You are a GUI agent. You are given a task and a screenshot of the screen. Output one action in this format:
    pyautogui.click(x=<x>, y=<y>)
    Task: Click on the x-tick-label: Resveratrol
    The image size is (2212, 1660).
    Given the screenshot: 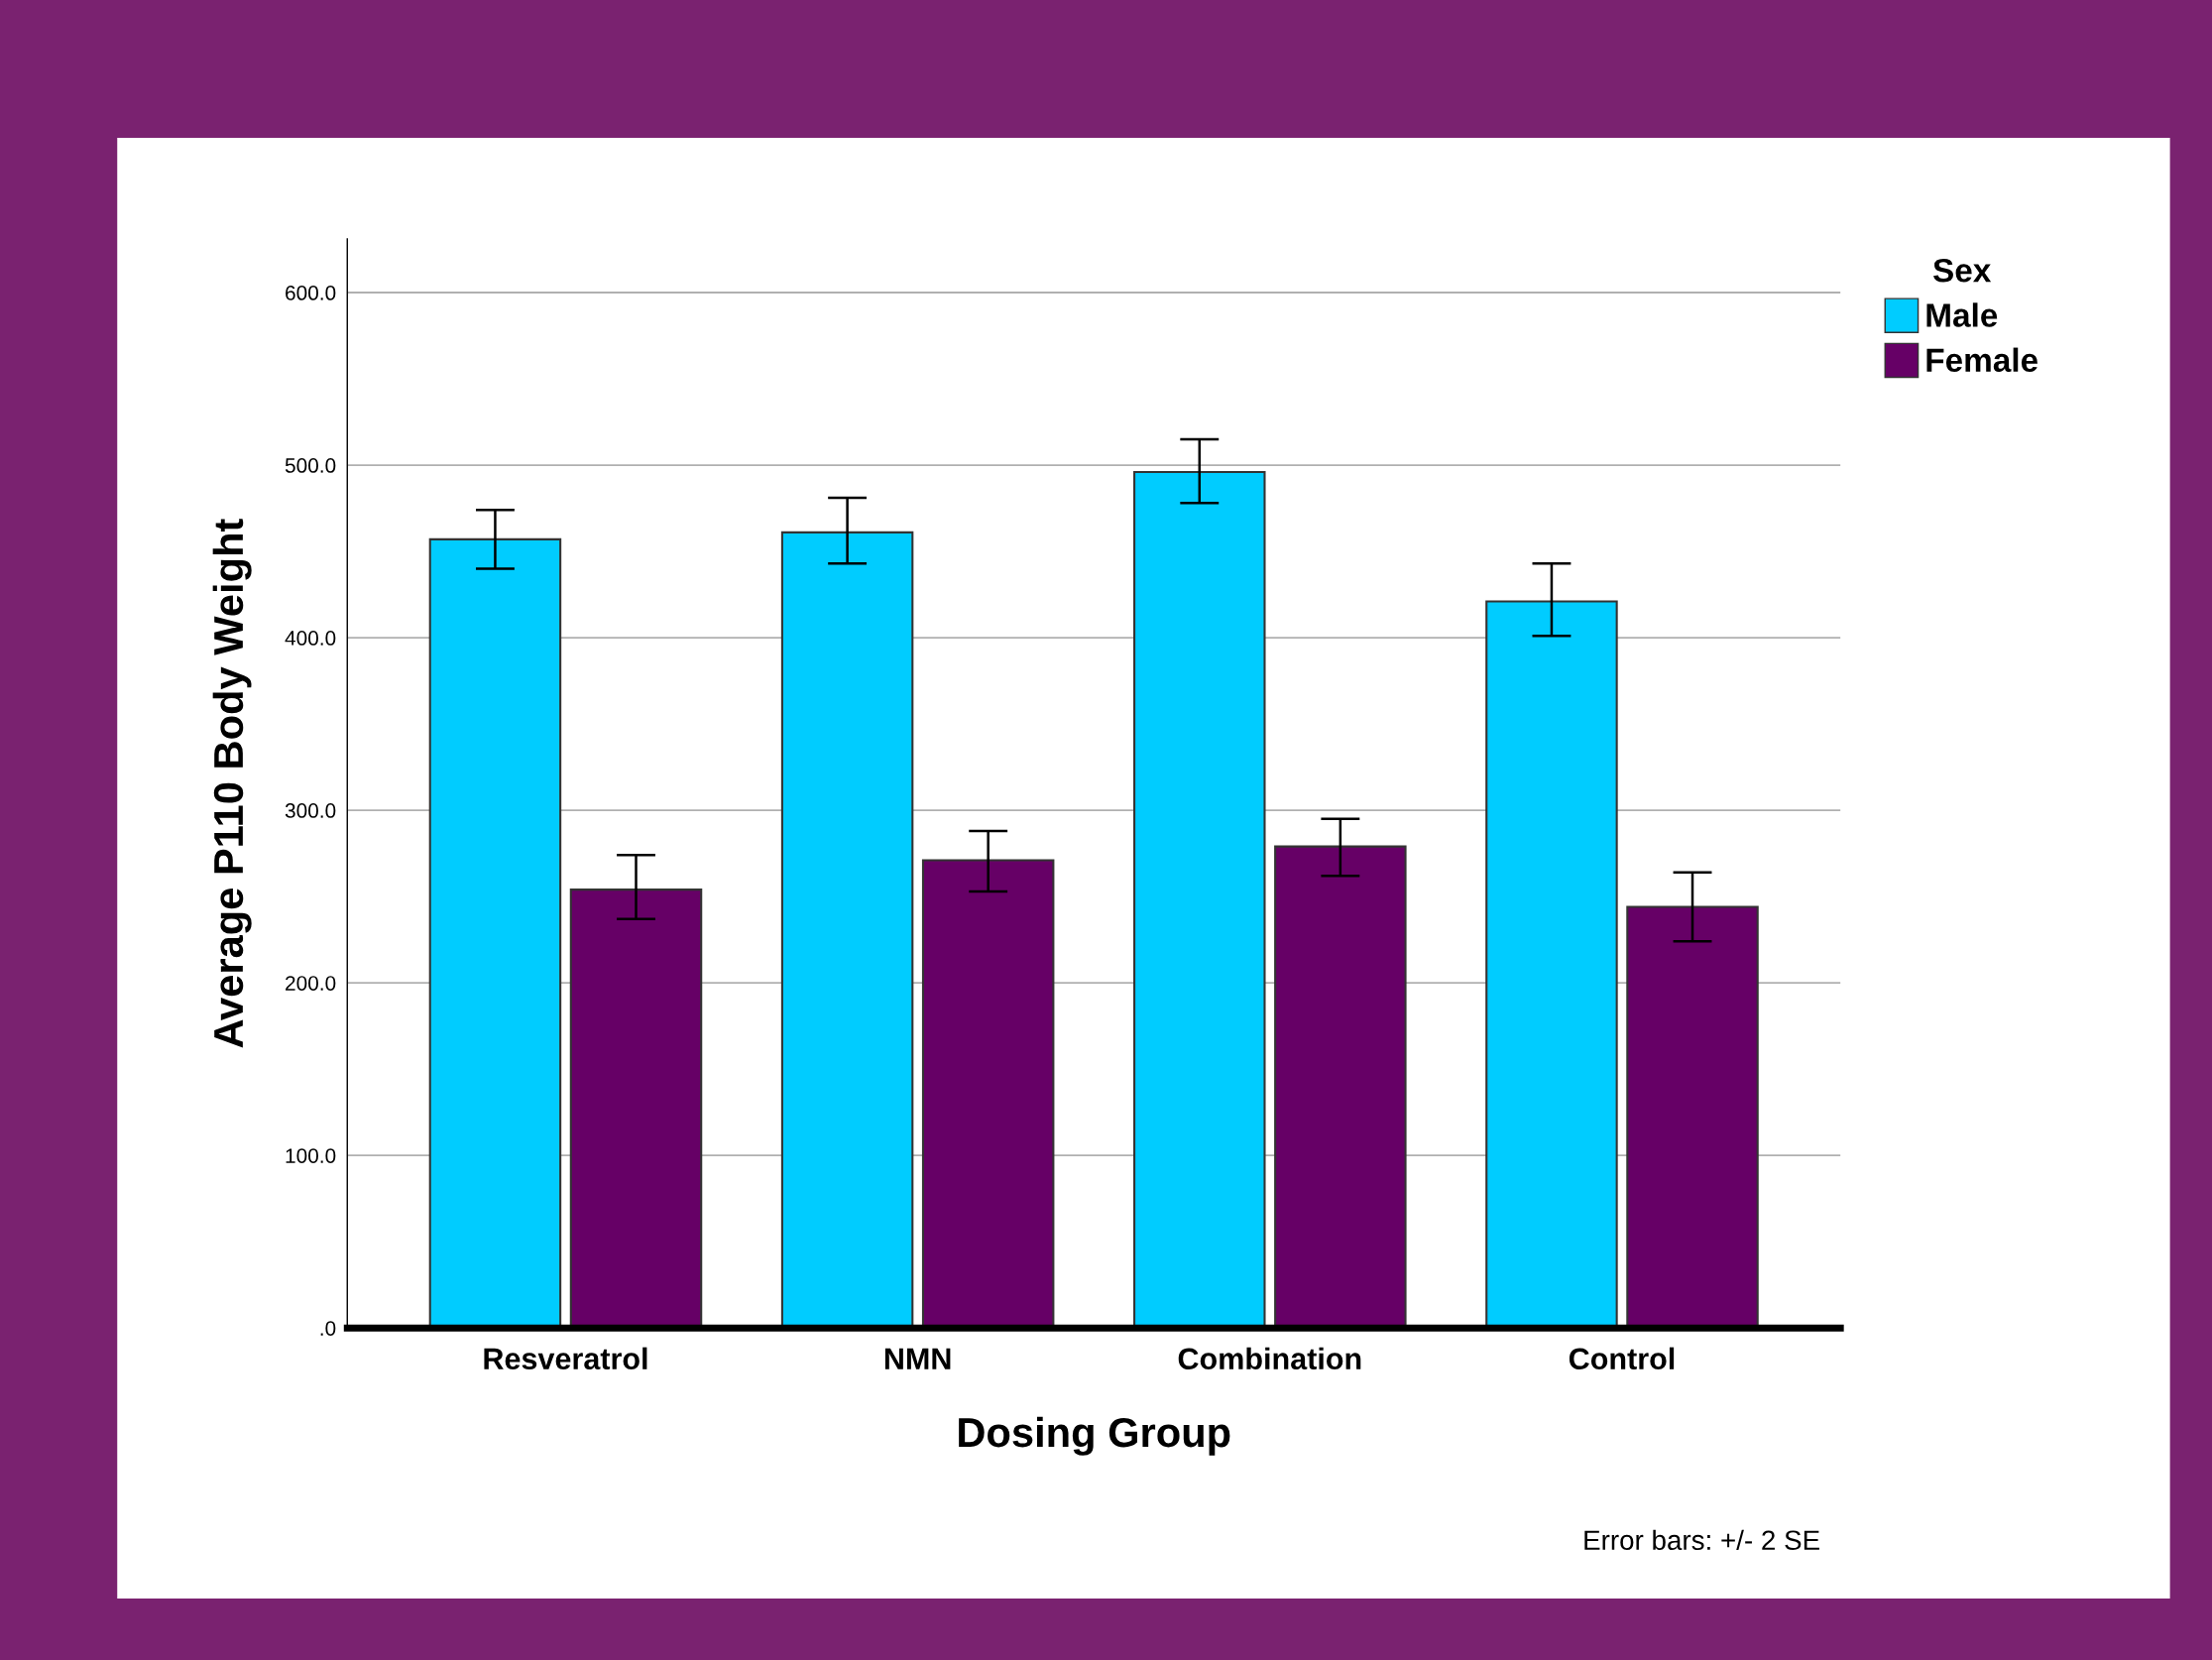 What is the action you would take?
    pyautogui.click(x=565, y=1358)
    